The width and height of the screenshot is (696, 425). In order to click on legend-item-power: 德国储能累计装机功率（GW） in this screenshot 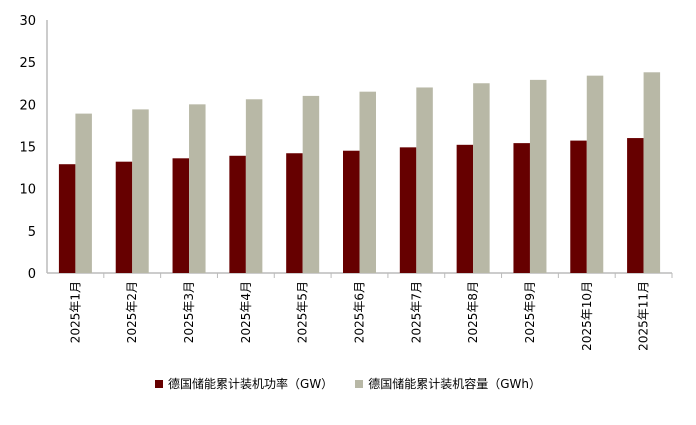, I will do `click(244, 383)`.